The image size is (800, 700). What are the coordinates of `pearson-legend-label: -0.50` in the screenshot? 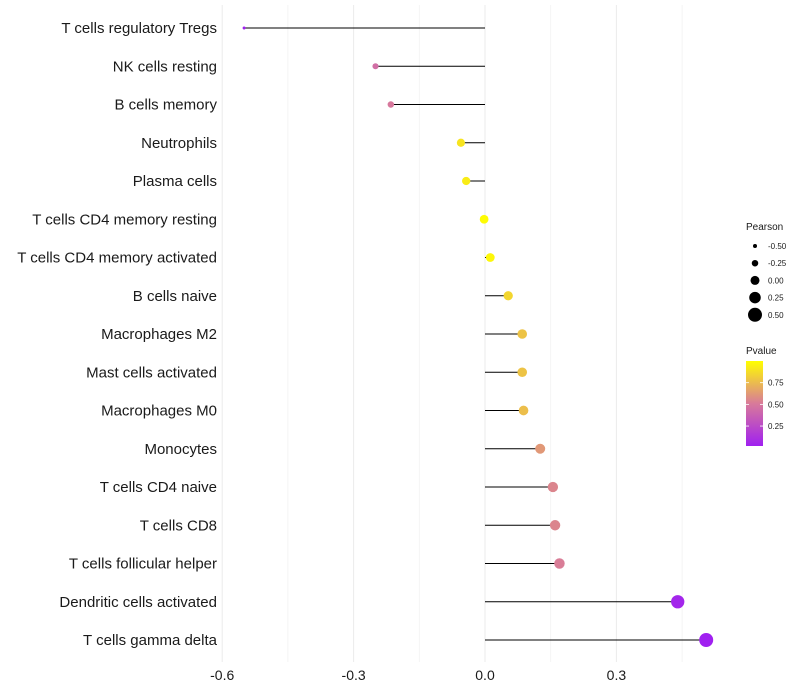 It's located at (777, 246).